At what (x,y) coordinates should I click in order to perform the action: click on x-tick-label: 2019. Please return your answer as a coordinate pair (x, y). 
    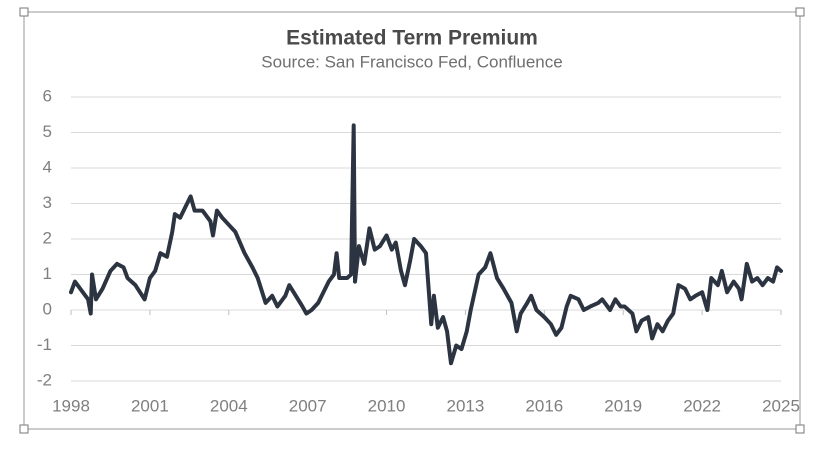
    Looking at the image, I should click on (623, 405).